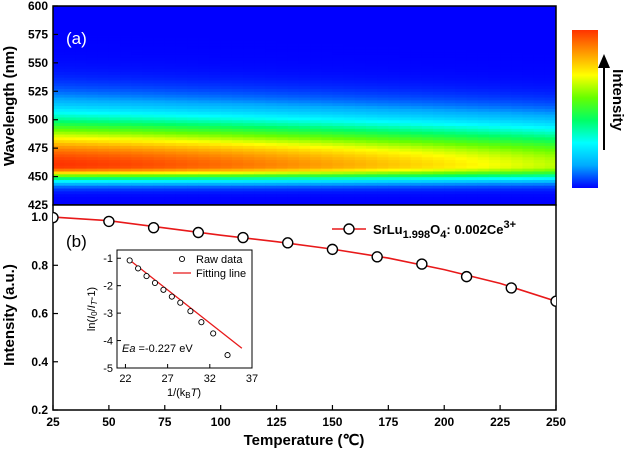 Image resolution: width=625 pixels, height=452 pixels. I want to click on lineplot-x-tick-label: 175, so click(388, 422).